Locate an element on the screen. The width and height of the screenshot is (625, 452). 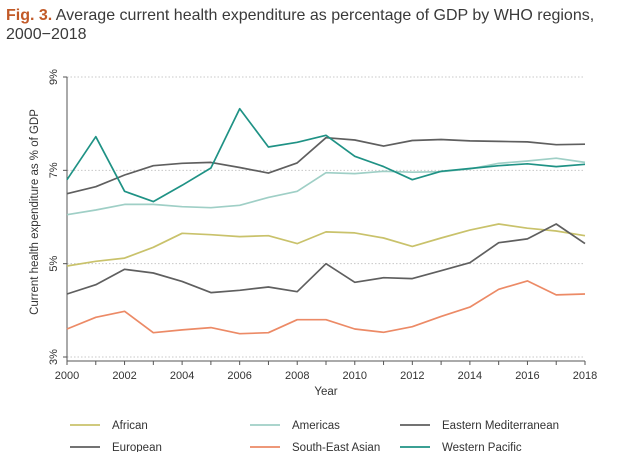
legend-label-americas: Americas is located at coordinates (316, 426).